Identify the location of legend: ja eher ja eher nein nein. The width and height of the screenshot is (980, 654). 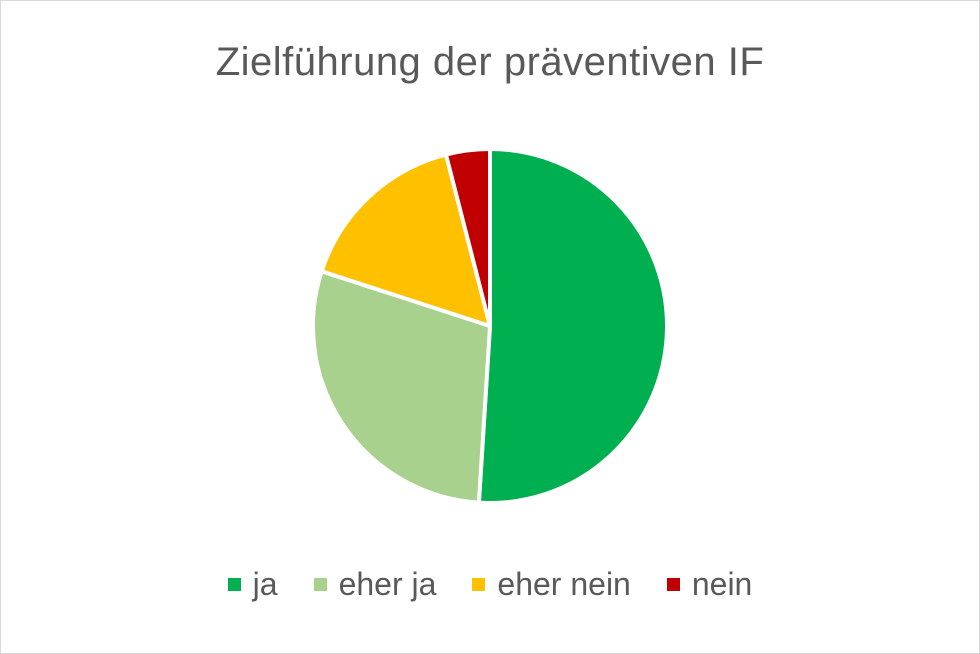
(490, 584).